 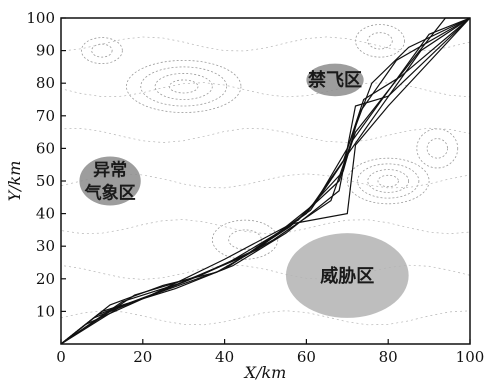 I want to click on y-tick-label: 50, so click(x=45, y=181).